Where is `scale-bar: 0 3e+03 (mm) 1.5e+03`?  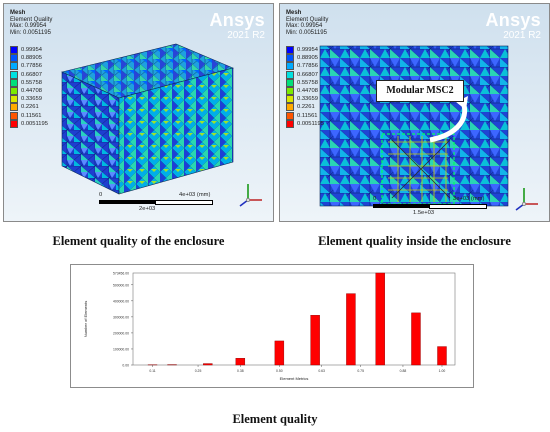 scale-bar: 0 3e+03 (mm) 1.5e+03 is located at coordinates (430, 207).